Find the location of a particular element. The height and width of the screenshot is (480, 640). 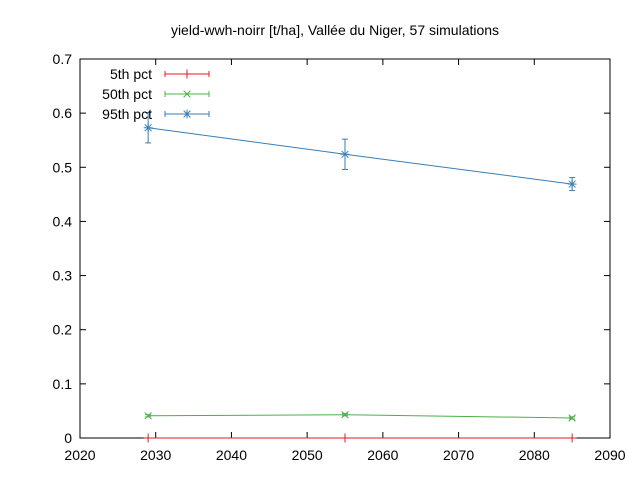

legend-entry: 50th pct is located at coordinates (156, 94).